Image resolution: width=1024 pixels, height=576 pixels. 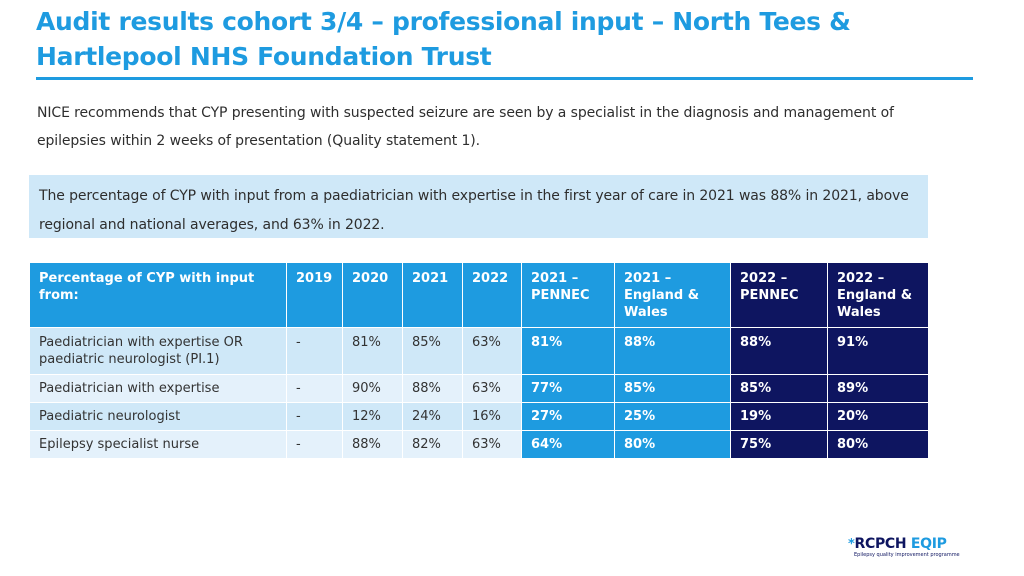 I want to click on logo-eqip: EQIP, so click(x=928, y=544).